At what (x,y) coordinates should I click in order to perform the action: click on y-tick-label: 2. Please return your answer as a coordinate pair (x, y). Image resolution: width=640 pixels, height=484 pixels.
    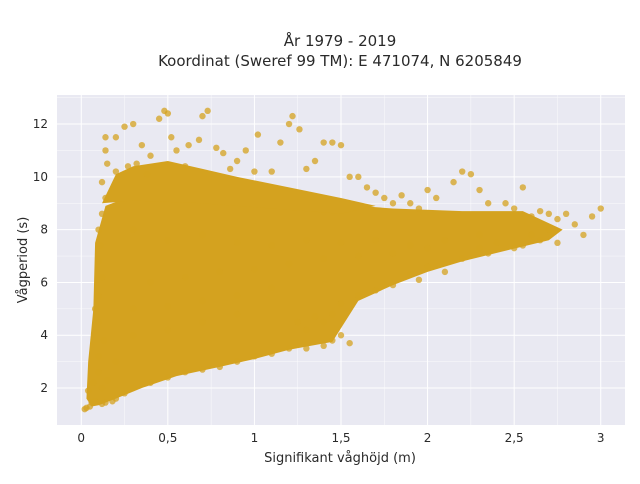
    Looking at the image, I should click on (44, 388).